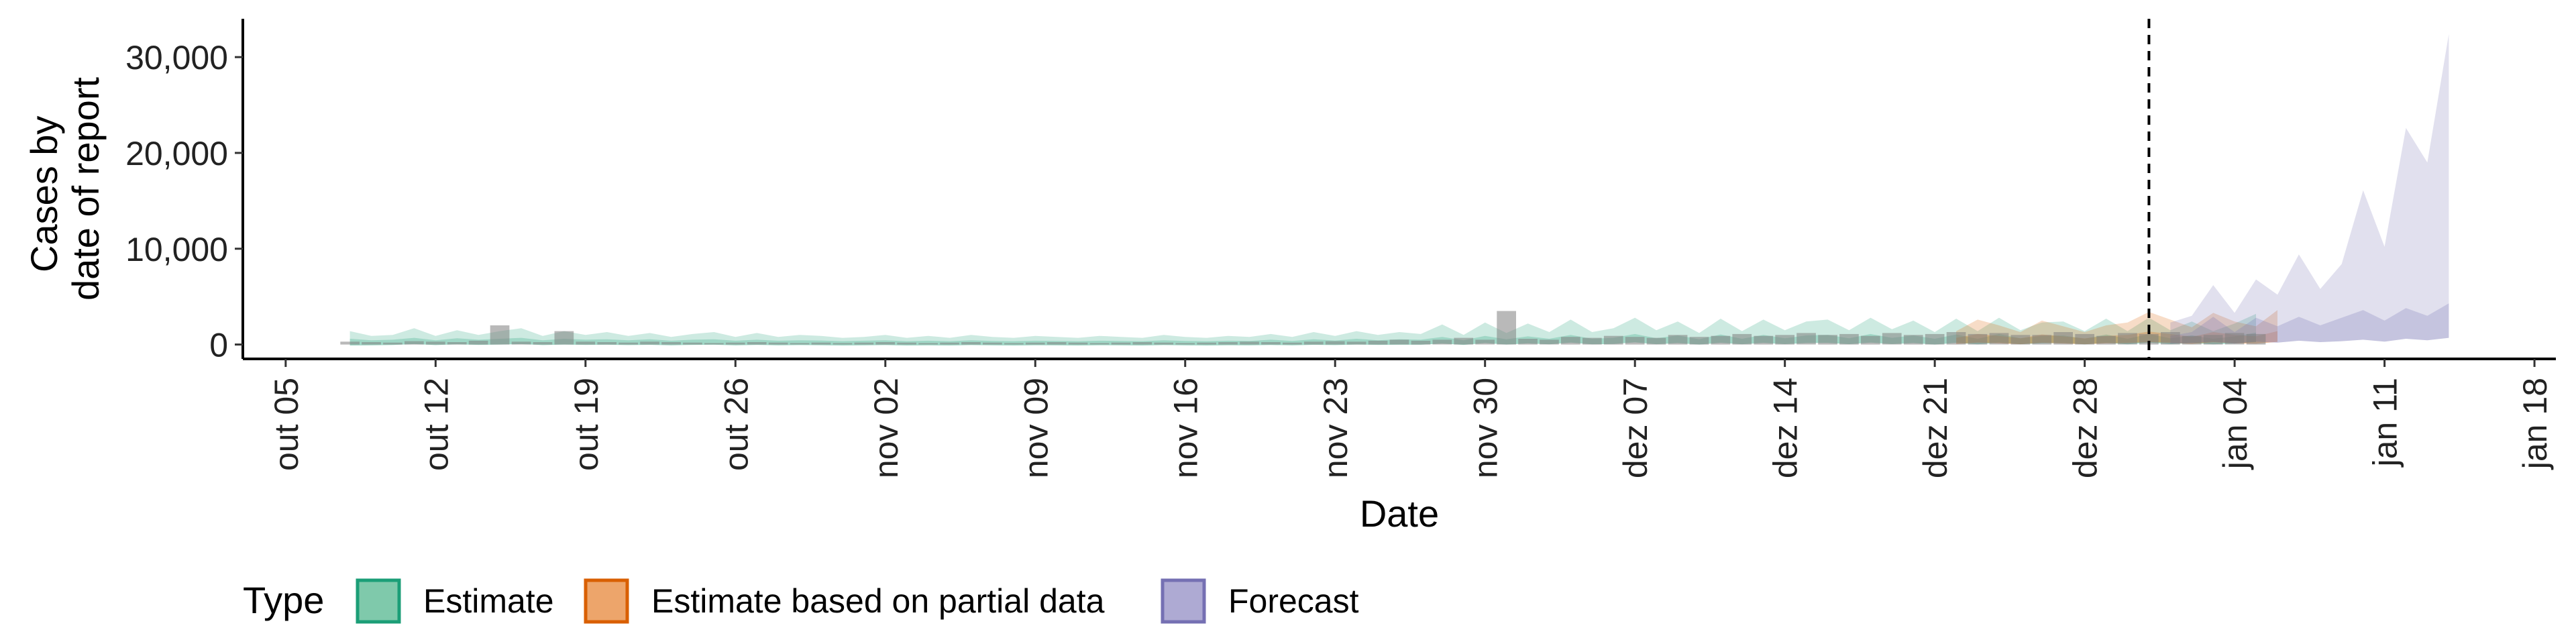  I want to click on forecast-band-outer, so click(2309, 189).